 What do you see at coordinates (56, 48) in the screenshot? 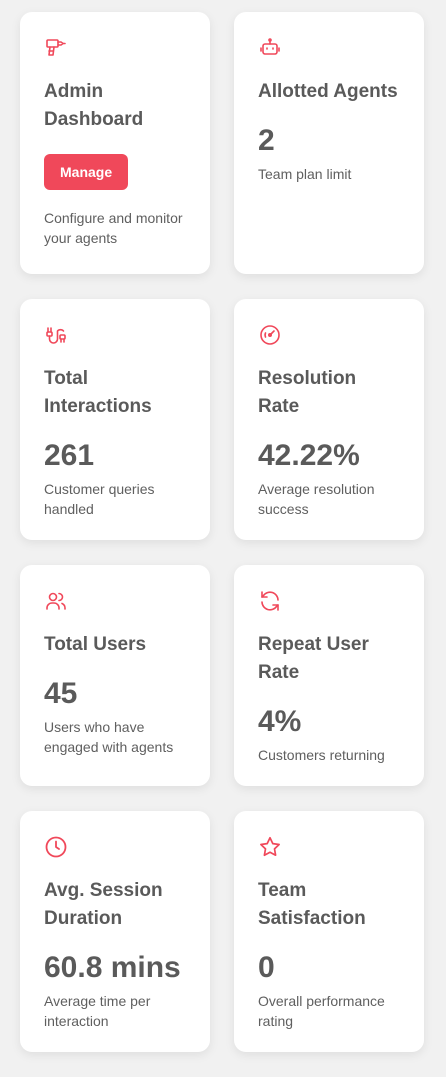
I see `drill-icon` at bounding box center [56, 48].